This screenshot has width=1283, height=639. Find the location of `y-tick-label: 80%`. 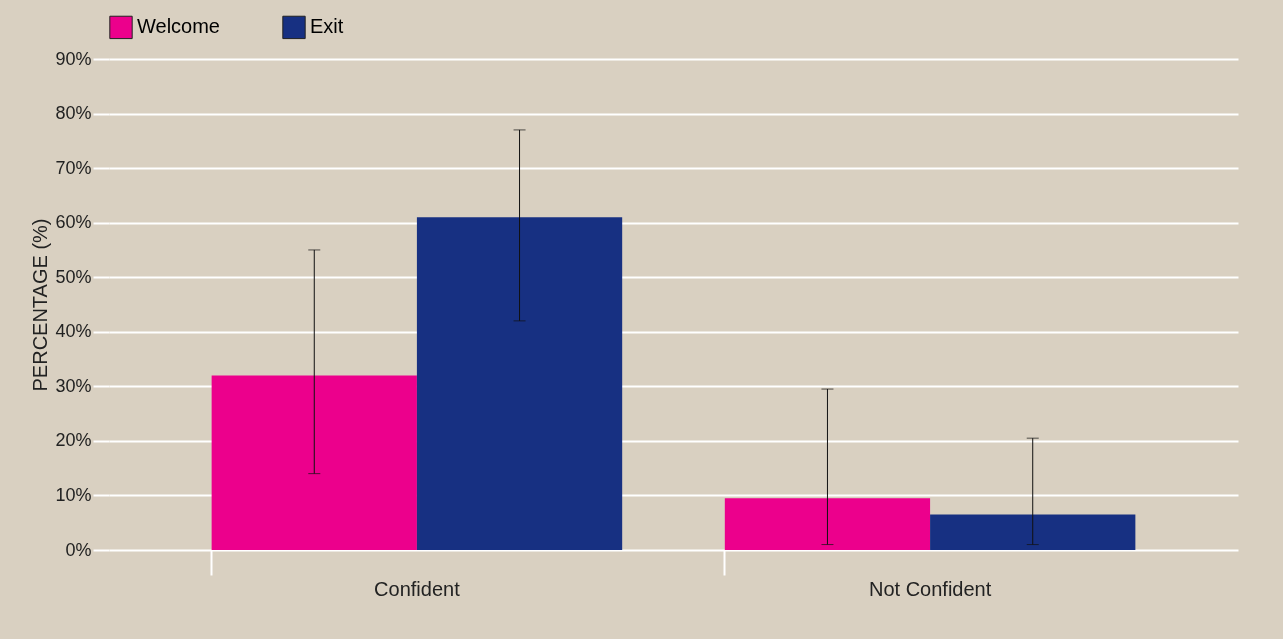

y-tick-label: 80% is located at coordinates (73, 113).